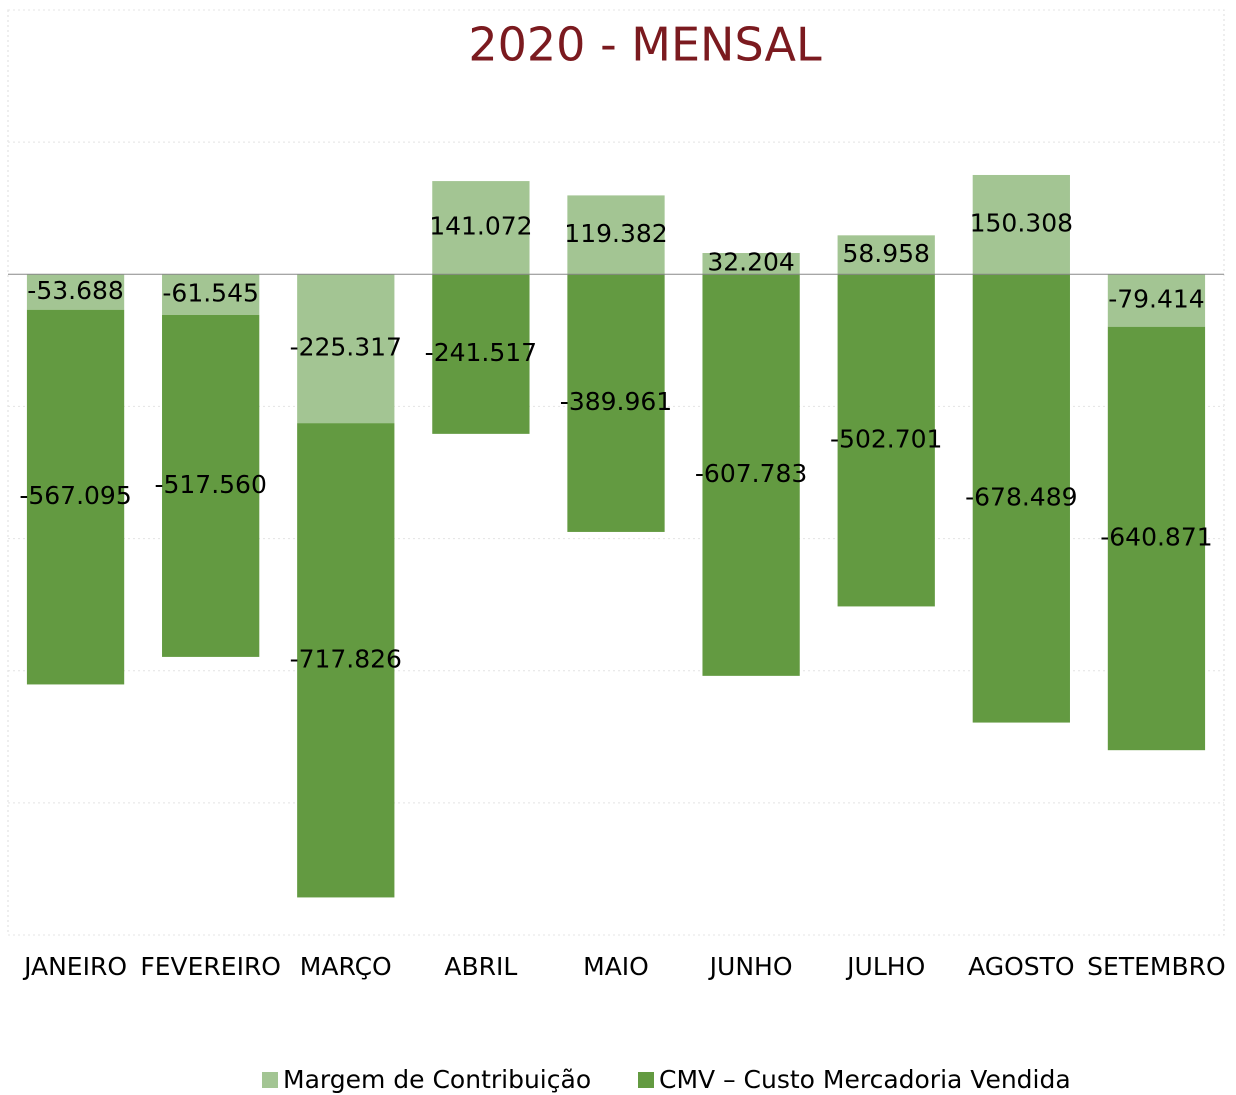 The image size is (1236, 1095). Describe the element at coordinates (437, 1079) in the screenshot. I see `legend-label: Margem de Contribuição` at that location.